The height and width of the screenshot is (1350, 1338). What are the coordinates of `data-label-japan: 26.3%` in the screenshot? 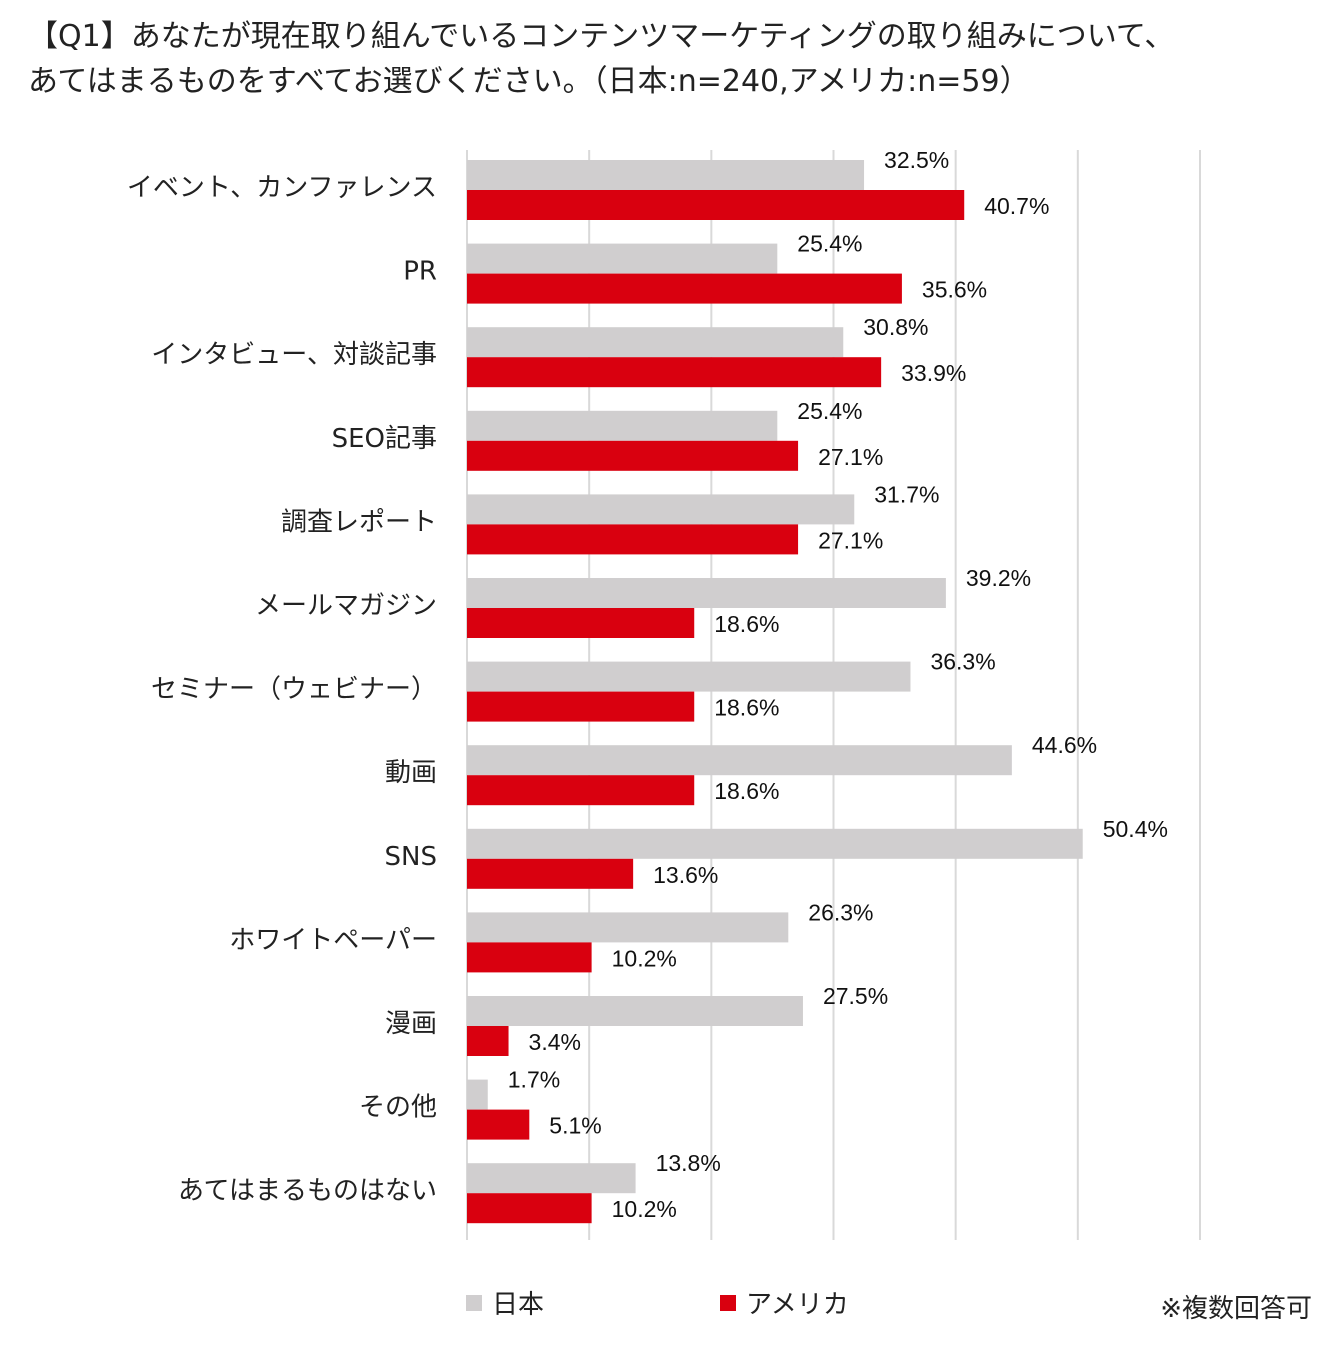 It's located at (840, 912).